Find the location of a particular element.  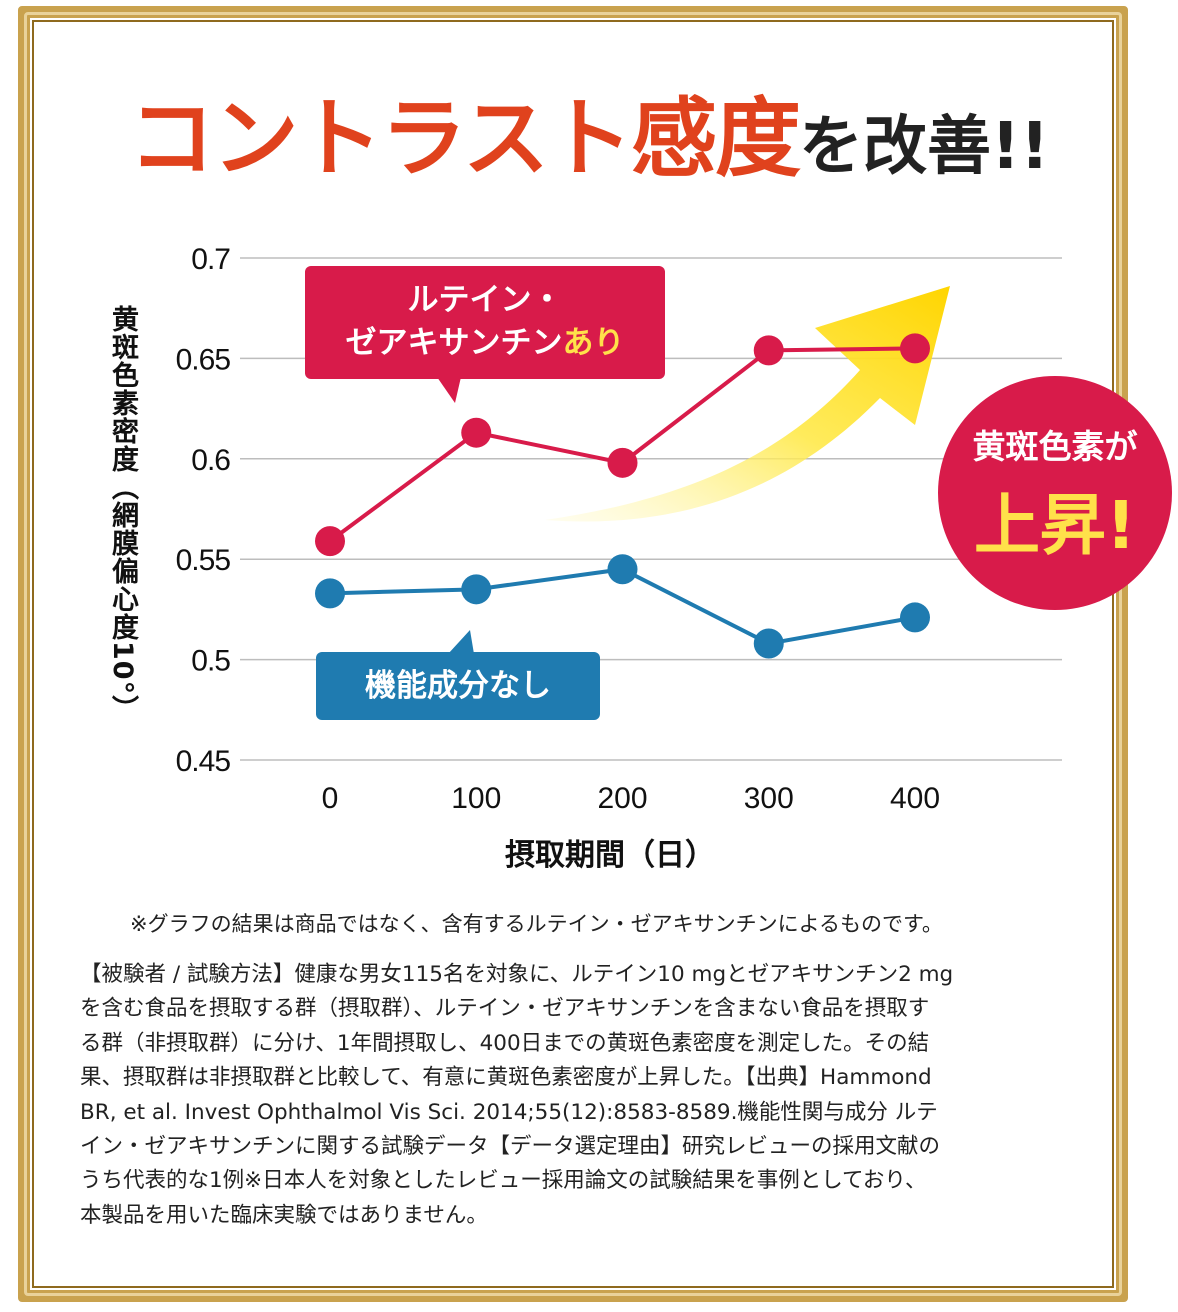

callout-red-highlight: あり is located at coordinates (593, 343).